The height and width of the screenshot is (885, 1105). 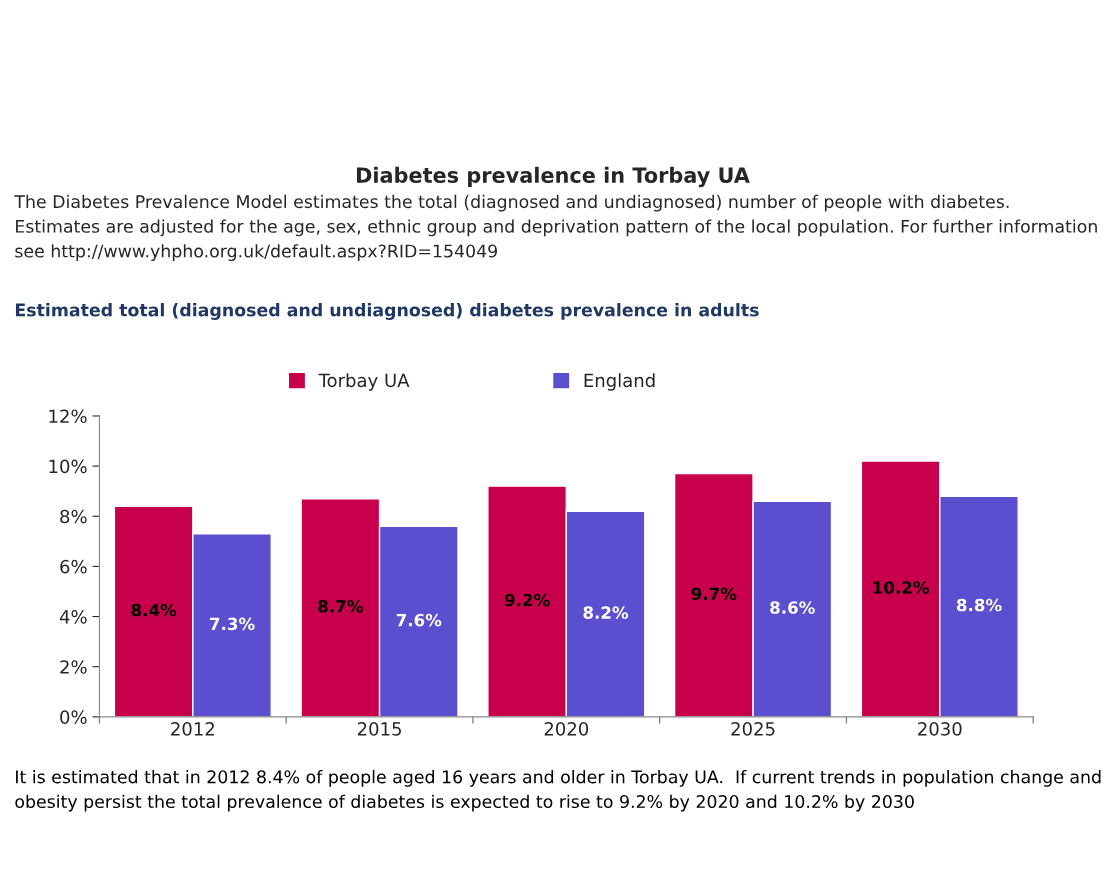 What do you see at coordinates (73, 516) in the screenshot?
I see `y-tick-label: 8%` at bounding box center [73, 516].